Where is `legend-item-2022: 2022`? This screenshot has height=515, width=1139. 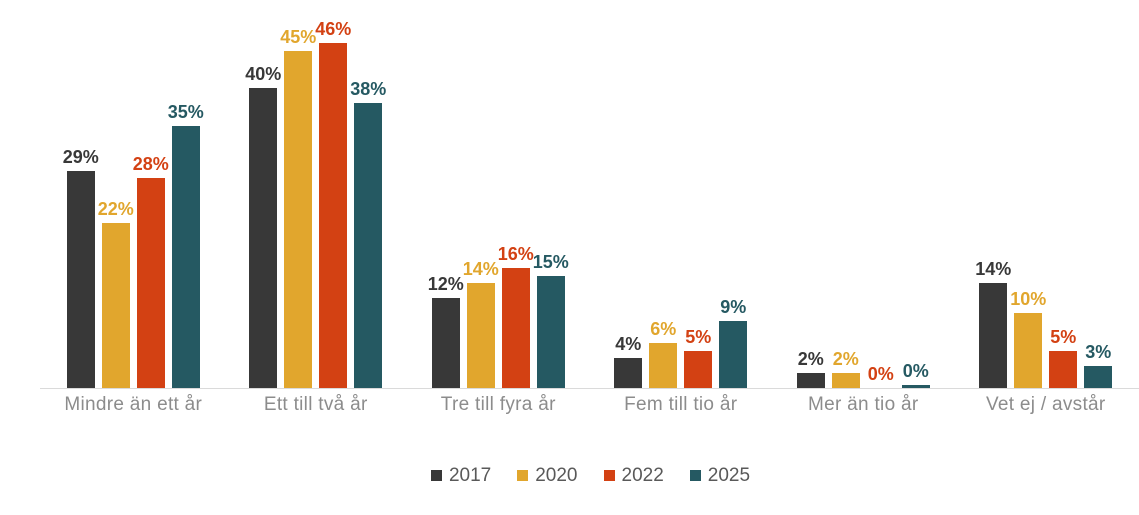 legend-item-2022: 2022 is located at coordinates (633, 475).